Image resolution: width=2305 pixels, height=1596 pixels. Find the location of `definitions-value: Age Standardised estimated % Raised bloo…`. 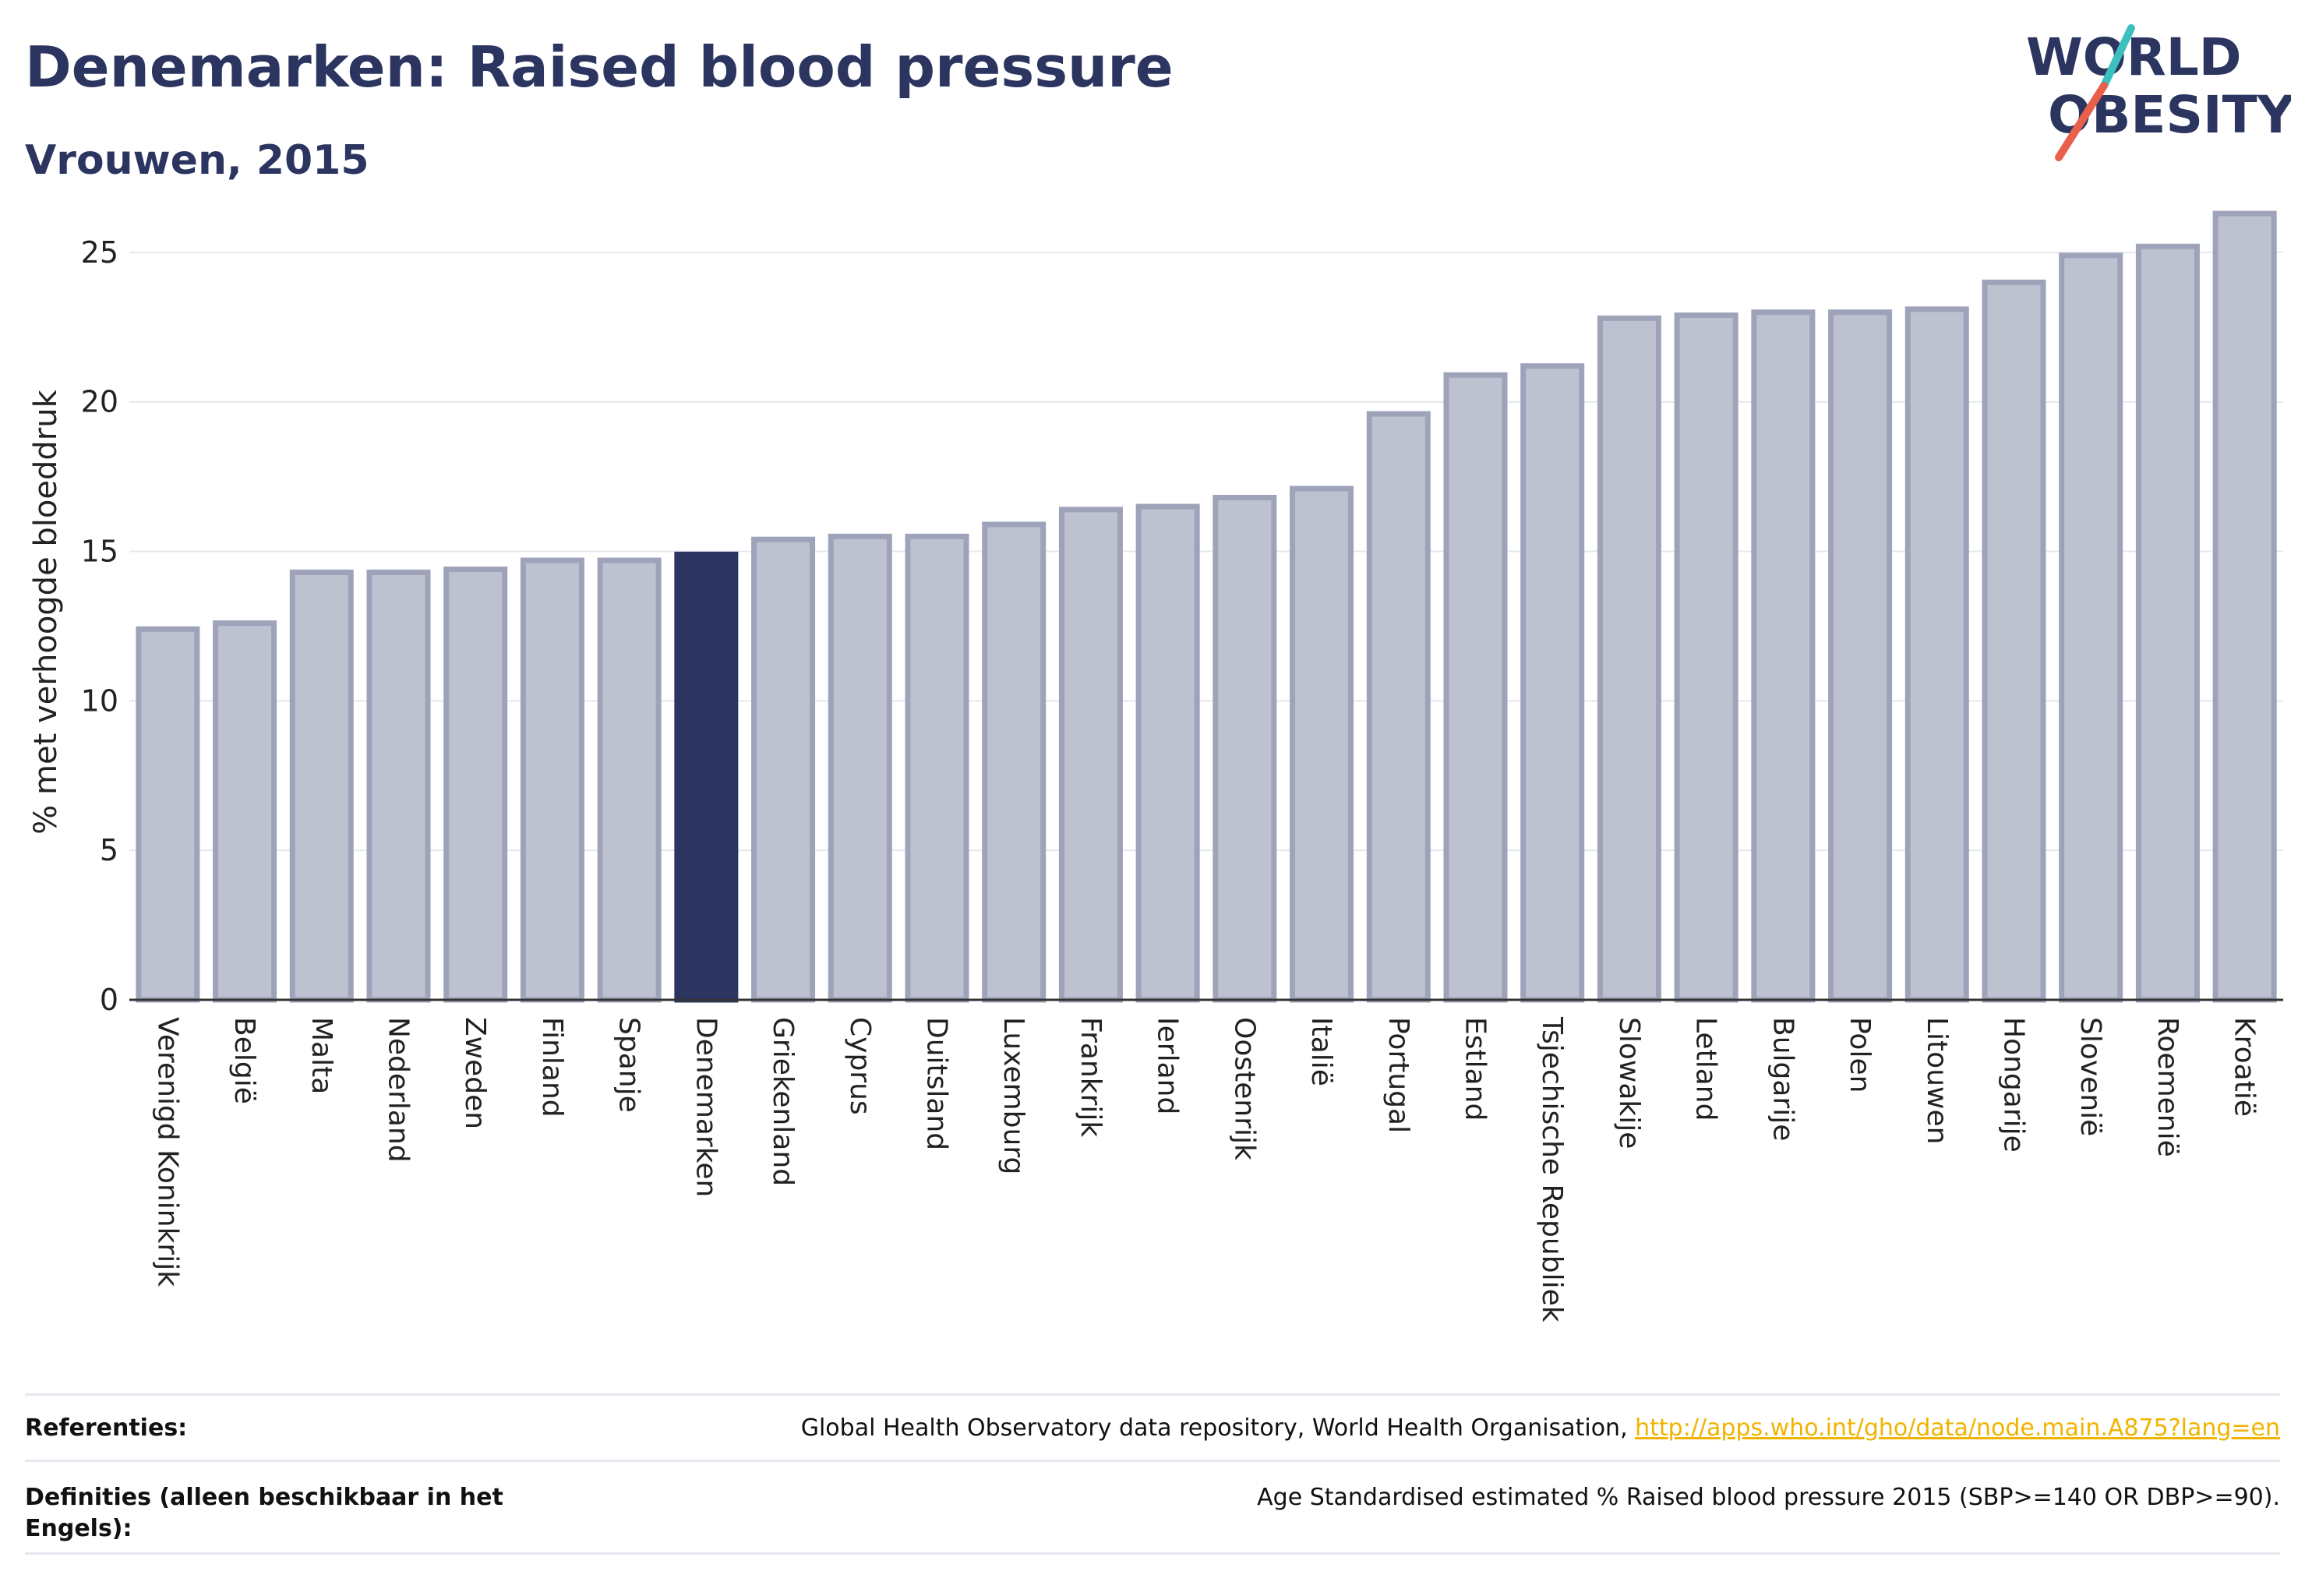

definitions-value: Age Standardised estimated % Raised bloo… is located at coordinates (1768, 1497).